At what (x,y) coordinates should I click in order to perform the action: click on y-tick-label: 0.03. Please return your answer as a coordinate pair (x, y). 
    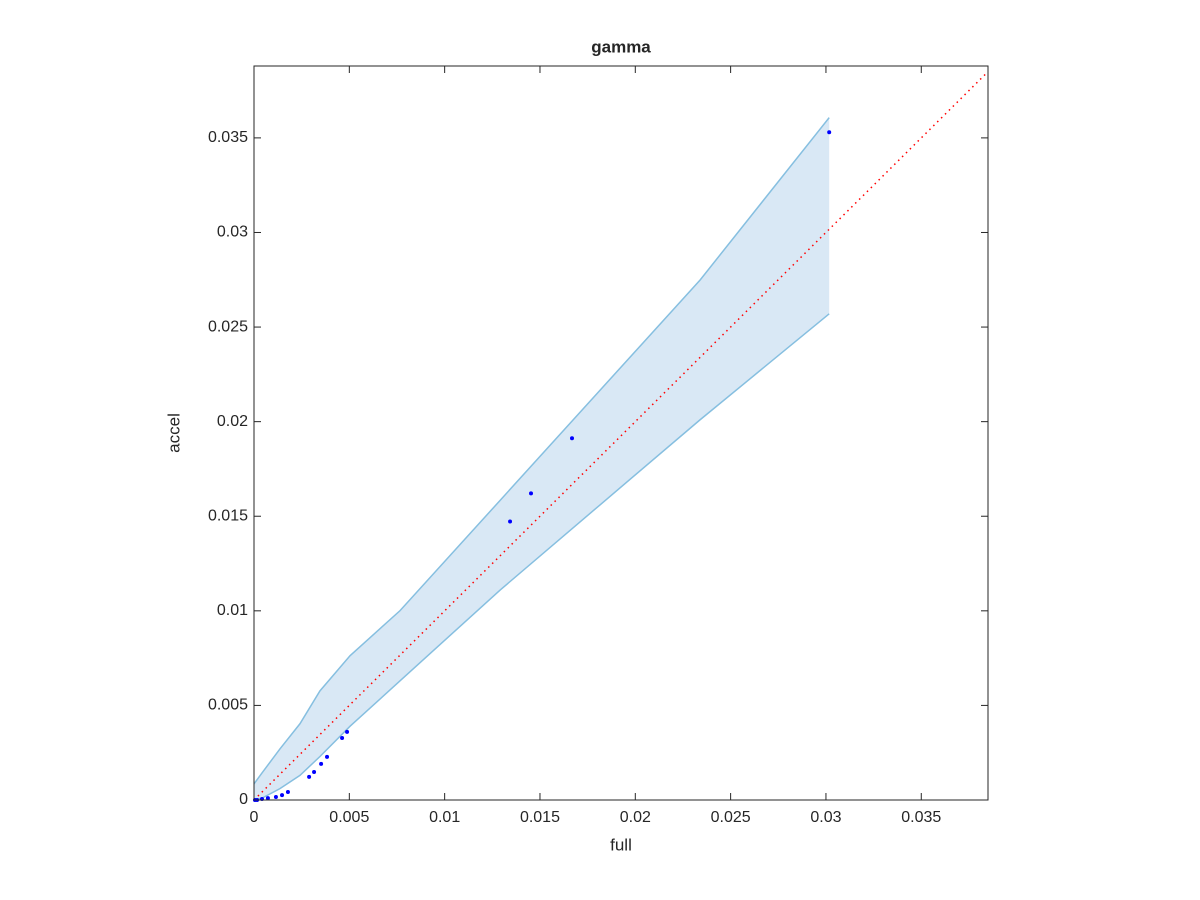
    Looking at the image, I should click on (232, 232).